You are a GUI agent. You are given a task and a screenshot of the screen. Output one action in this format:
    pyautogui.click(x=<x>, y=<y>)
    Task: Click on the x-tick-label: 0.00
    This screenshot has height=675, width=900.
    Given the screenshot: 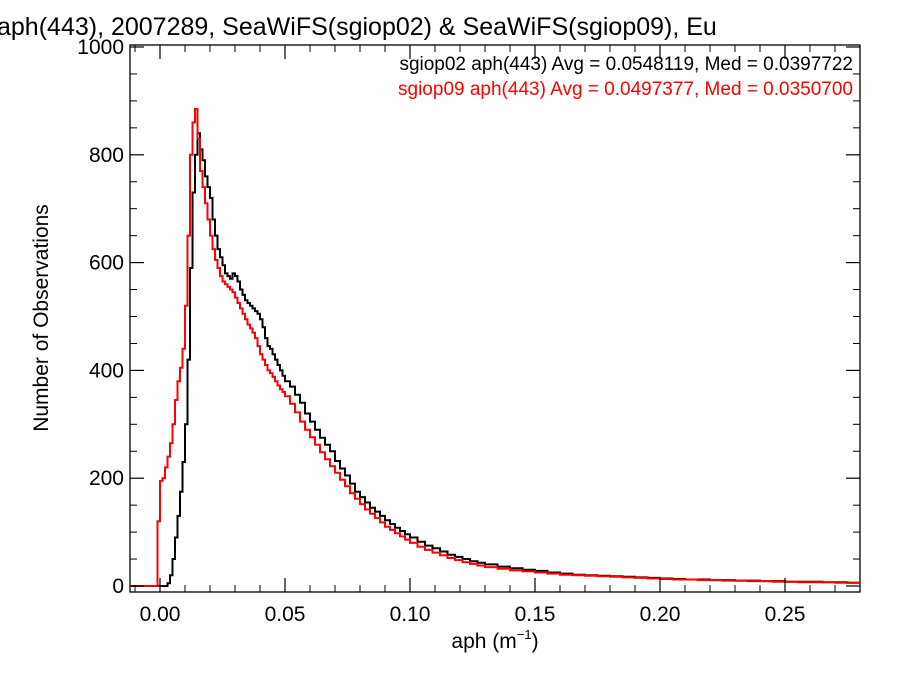 What is the action you would take?
    pyautogui.click(x=160, y=614)
    